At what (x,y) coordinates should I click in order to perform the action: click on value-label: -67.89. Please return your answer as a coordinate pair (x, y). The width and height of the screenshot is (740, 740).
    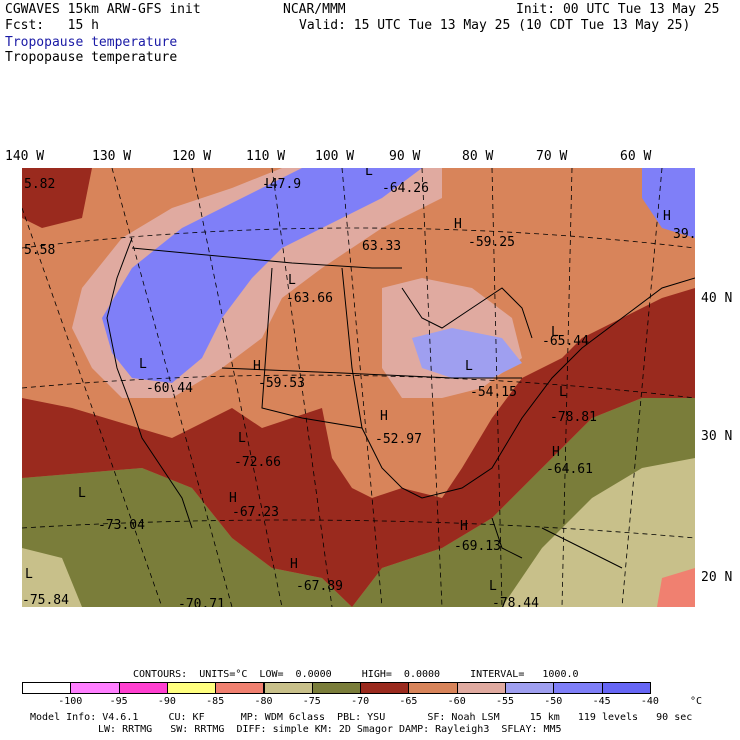
    Looking at the image, I should click on (319, 586).